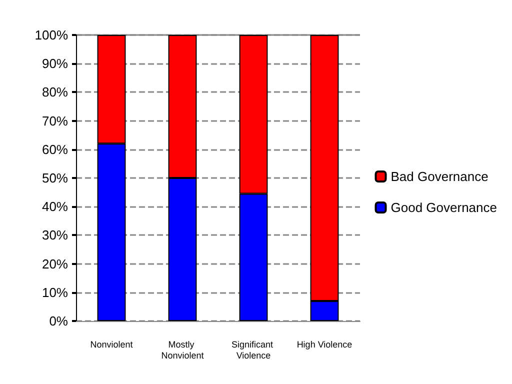  Describe the element at coordinates (58, 321) in the screenshot. I see `y-tick-label: 0%` at that location.